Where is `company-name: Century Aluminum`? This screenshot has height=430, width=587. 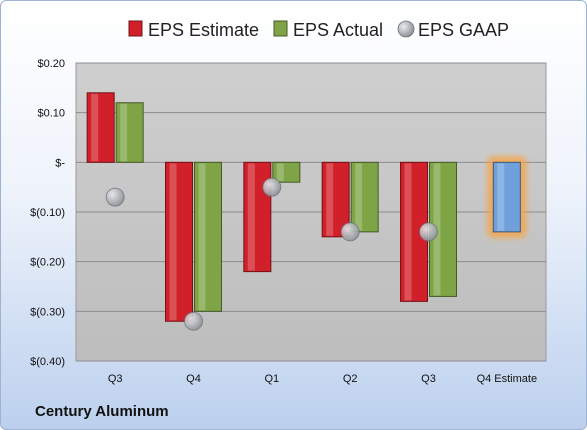 company-name: Century Aluminum is located at coordinates (102, 411).